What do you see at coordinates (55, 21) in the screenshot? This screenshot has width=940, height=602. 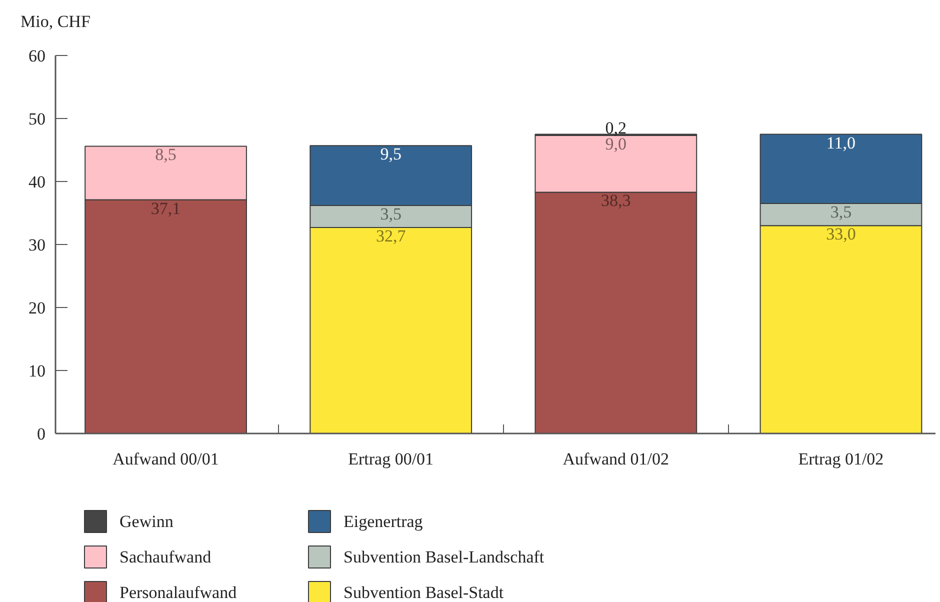 I see `y-axis-title: Mio, CHF` at bounding box center [55, 21].